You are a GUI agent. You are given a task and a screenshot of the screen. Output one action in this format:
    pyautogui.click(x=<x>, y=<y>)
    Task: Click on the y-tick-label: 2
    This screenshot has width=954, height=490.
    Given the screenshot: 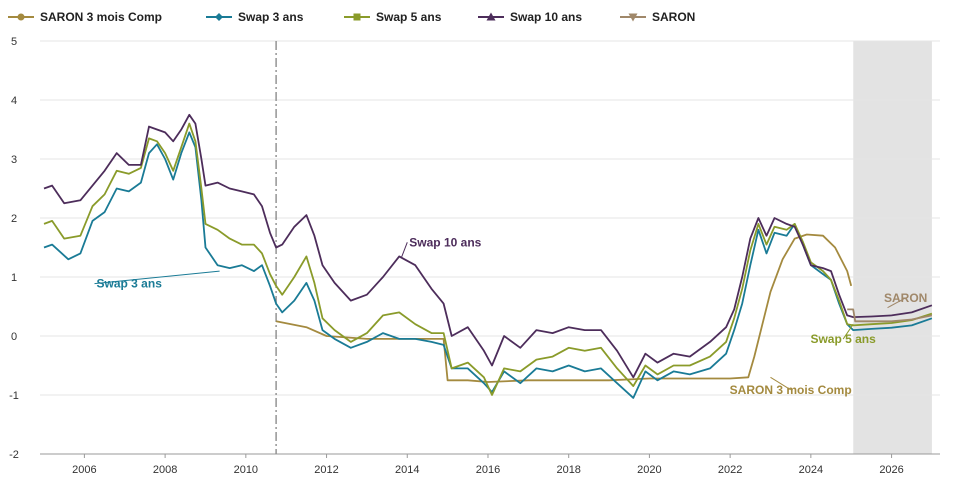 What is the action you would take?
    pyautogui.click(x=14, y=219)
    